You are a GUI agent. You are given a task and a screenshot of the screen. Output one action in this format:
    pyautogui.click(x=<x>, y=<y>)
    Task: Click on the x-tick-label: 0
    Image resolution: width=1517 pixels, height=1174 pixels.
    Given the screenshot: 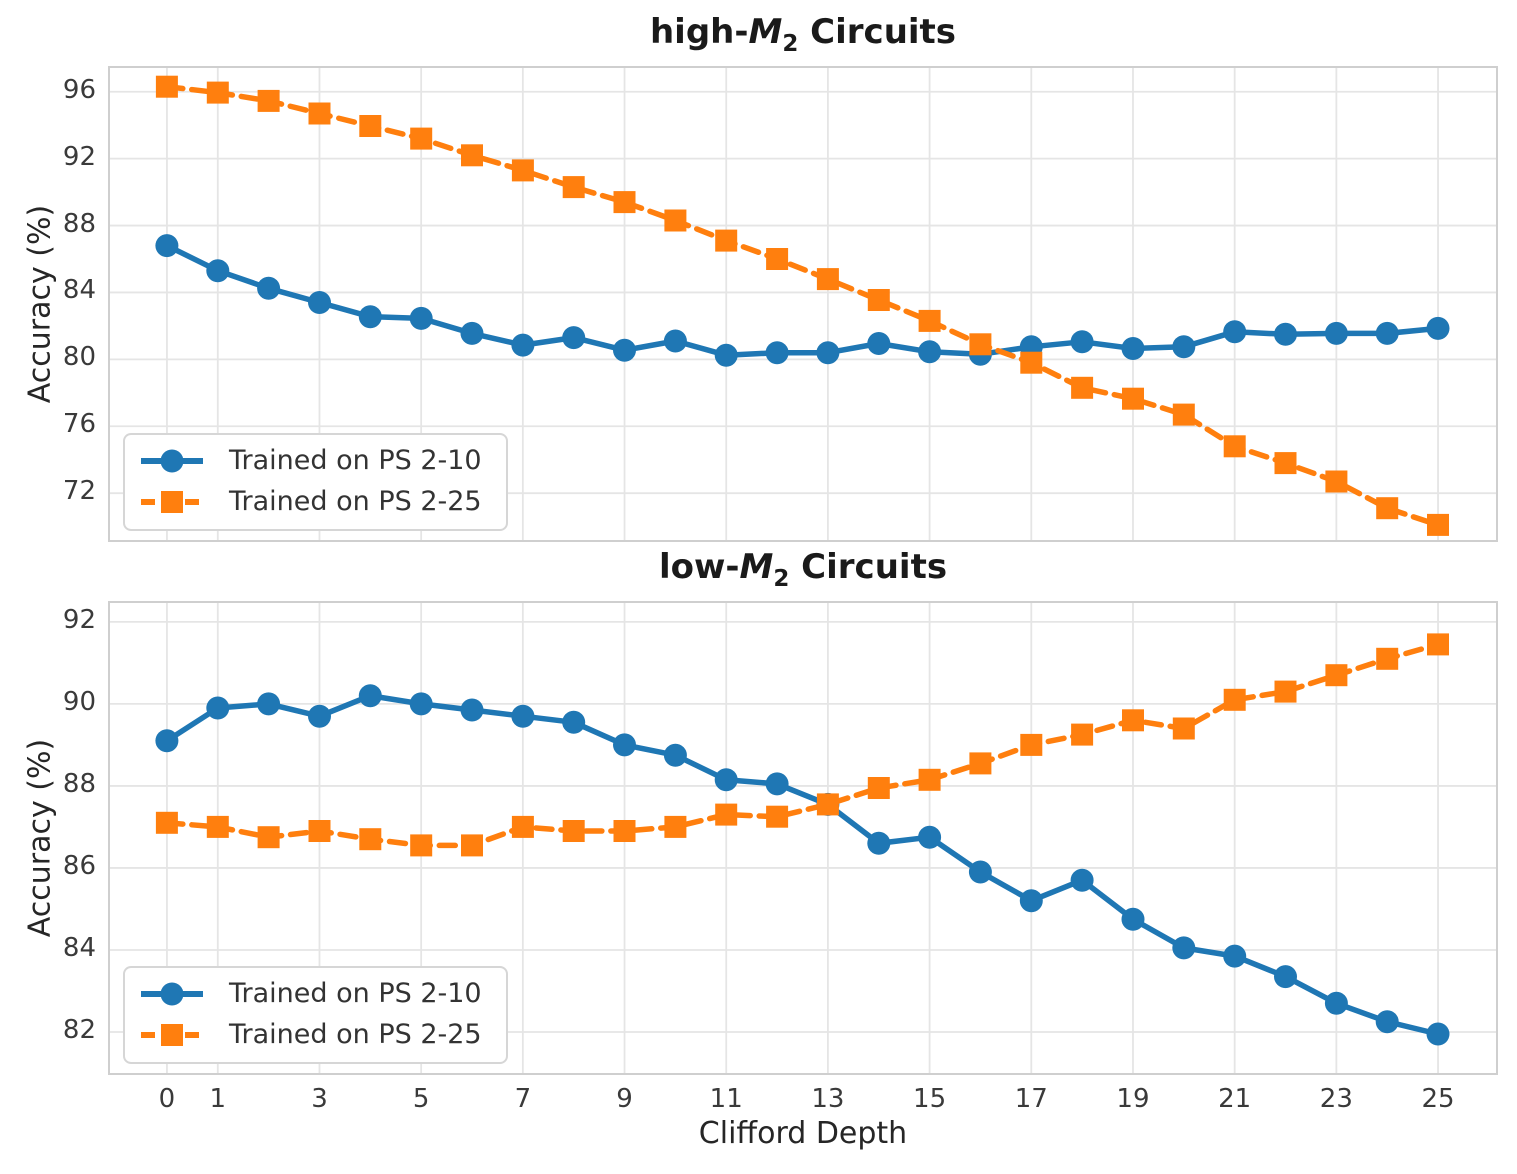 What is the action you would take?
    pyautogui.click(x=167, y=1099)
    